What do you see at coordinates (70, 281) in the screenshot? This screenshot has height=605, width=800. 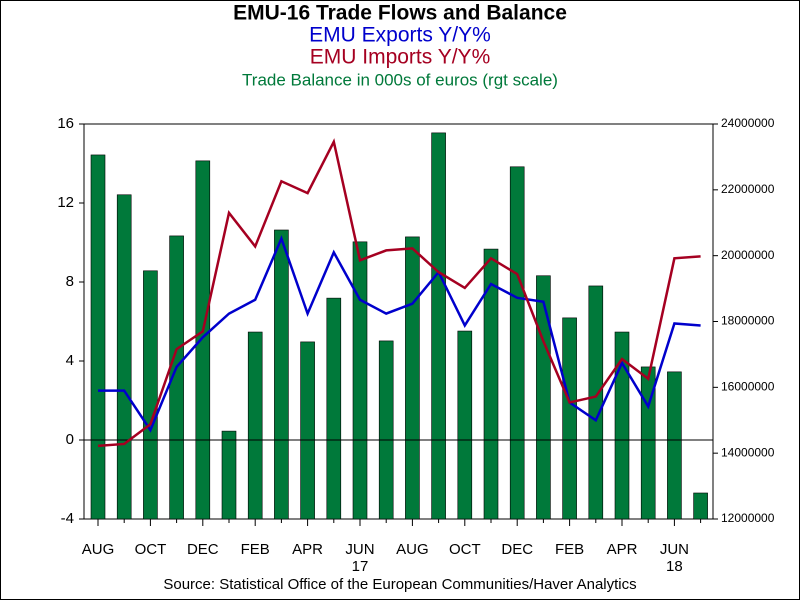 I see `y-tick-label: 8` at bounding box center [70, 281].